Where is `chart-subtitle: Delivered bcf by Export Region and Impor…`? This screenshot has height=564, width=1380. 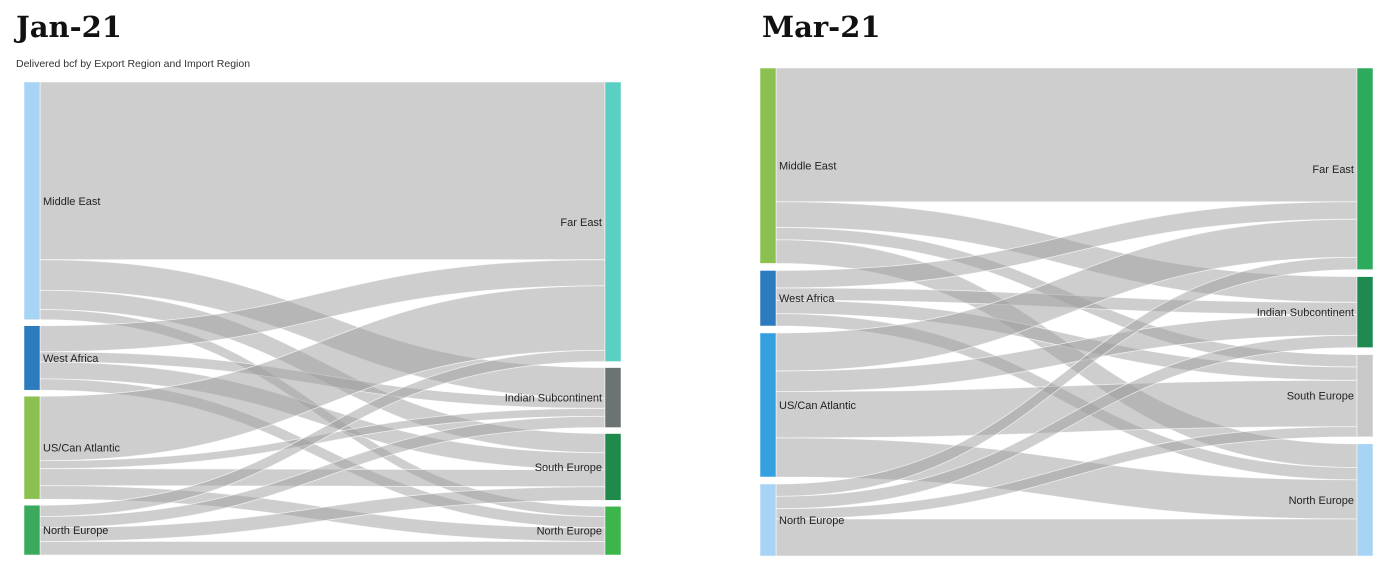 chart-subtitle: Delivered bcf by Export Region and Impor… is located at coordinates (133, 64).